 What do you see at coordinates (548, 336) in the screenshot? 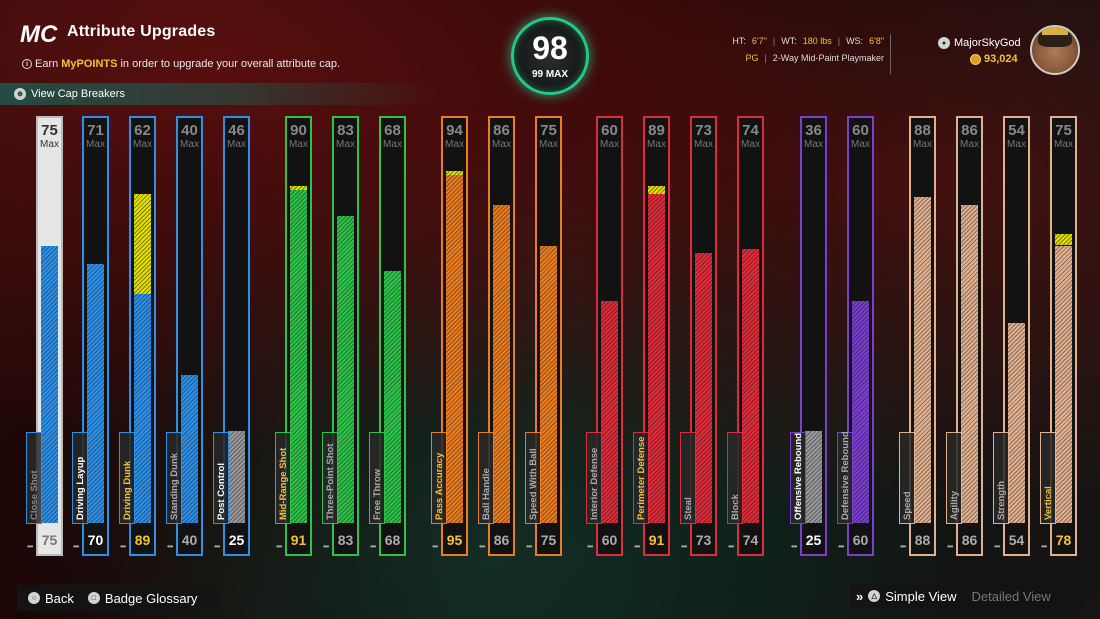
I see `attribute-column: 75 Max 75` at bounding box center [548, 336].